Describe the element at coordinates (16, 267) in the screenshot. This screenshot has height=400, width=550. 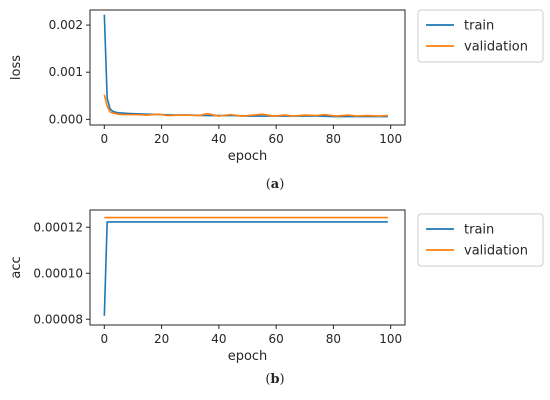
I see `y-axis-label: acc` at that location.